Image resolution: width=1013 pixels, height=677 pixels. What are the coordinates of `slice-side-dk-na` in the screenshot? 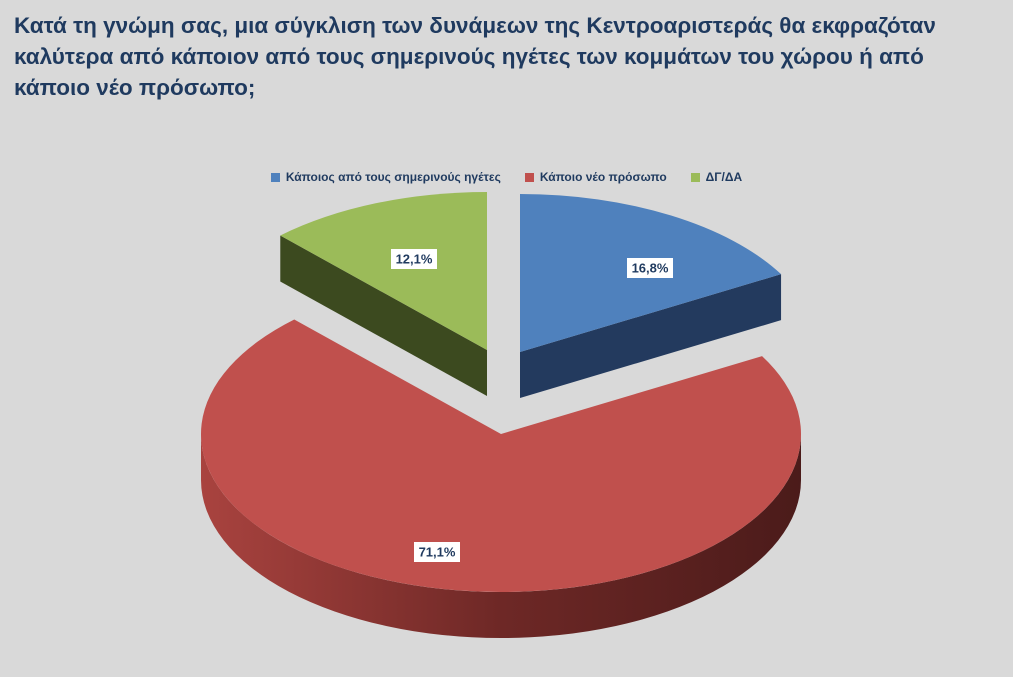 It's located at (383, 315).